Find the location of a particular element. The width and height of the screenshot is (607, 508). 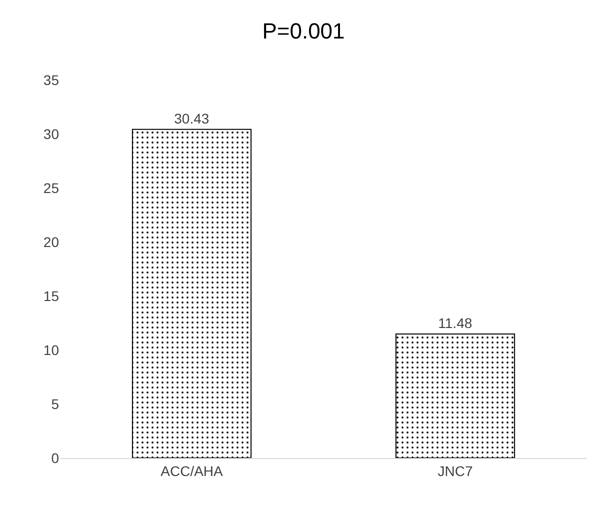

y-tick-label: 0 is located at coordinates (55, 458).